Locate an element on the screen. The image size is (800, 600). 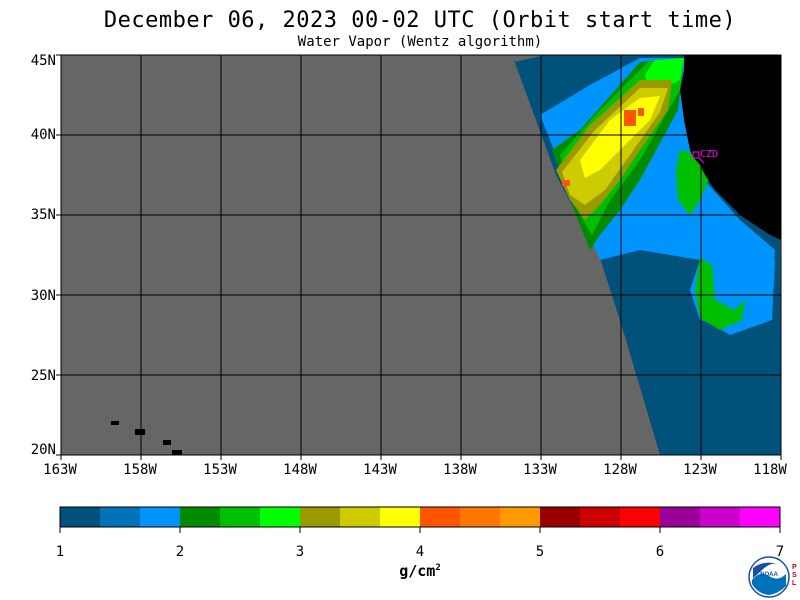
noaa-logo: NOAA is located at coordinates (769, 577).